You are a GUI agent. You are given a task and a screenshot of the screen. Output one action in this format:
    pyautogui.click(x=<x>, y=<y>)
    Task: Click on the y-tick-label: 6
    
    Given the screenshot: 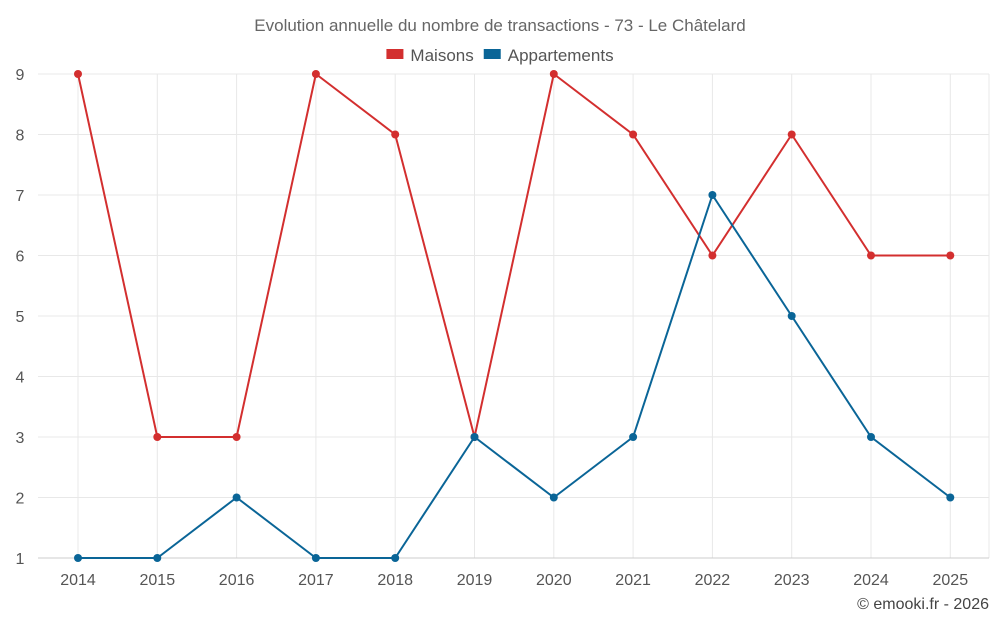 What is the action you would take?
    pyautogui.click(x=20, y=257)
    